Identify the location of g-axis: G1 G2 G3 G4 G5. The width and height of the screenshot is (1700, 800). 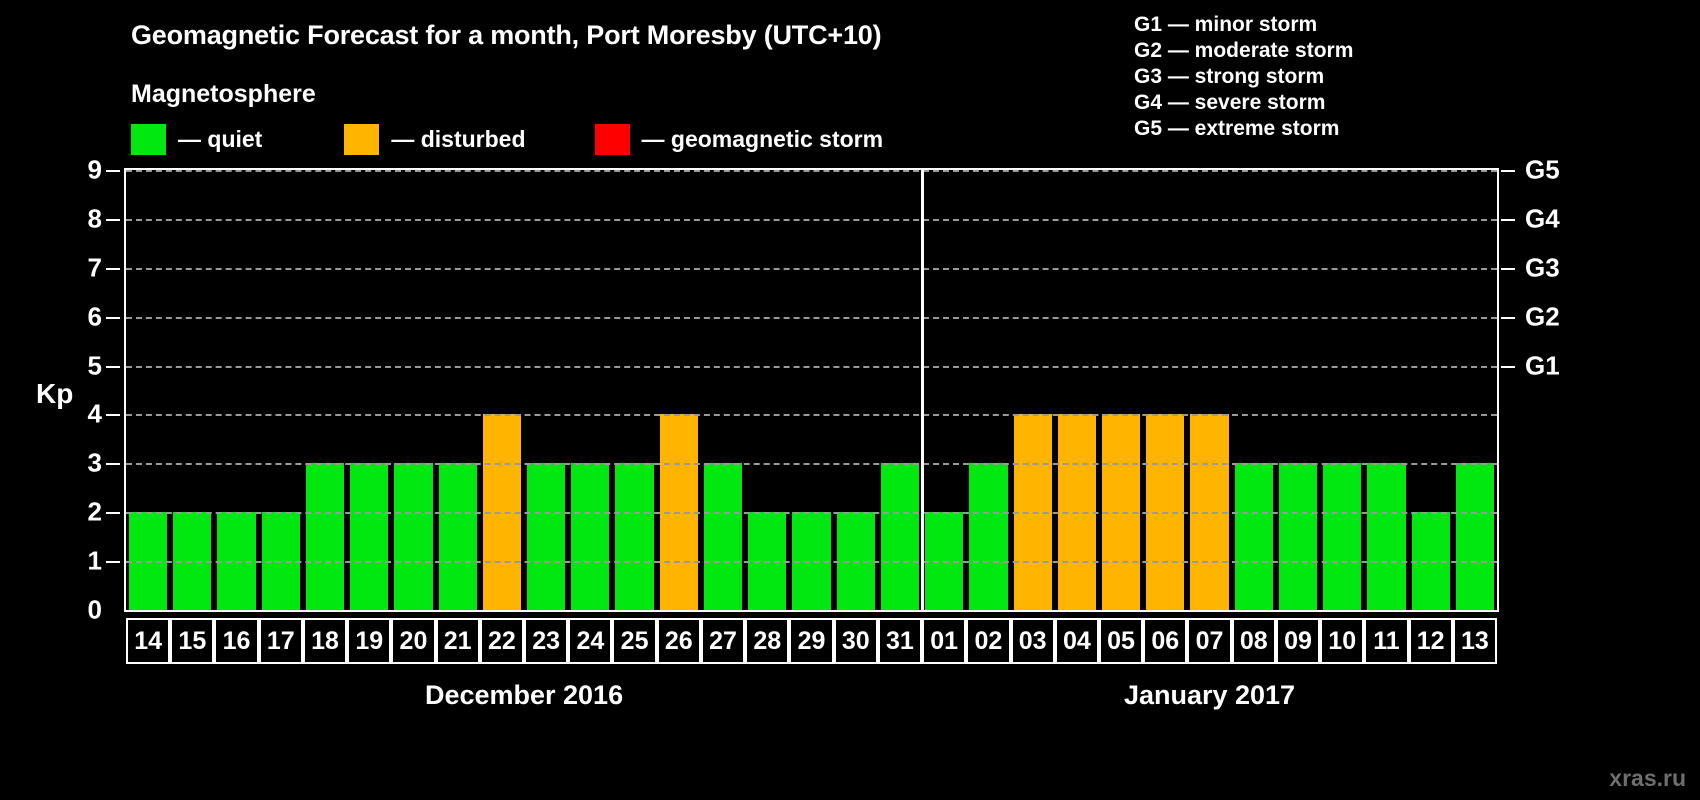
(1600, 383).